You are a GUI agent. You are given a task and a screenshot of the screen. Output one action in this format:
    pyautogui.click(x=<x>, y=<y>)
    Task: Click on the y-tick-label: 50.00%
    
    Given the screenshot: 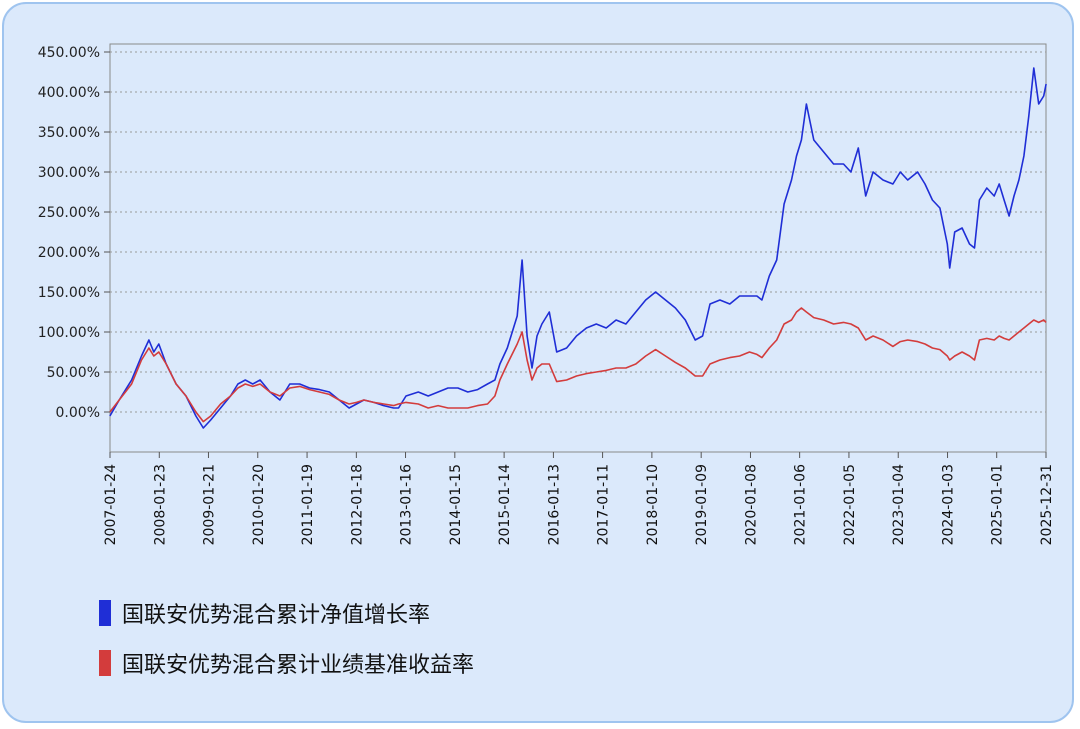 What is the action you would take?
    pyautogui.click(x=73, y=373)
    